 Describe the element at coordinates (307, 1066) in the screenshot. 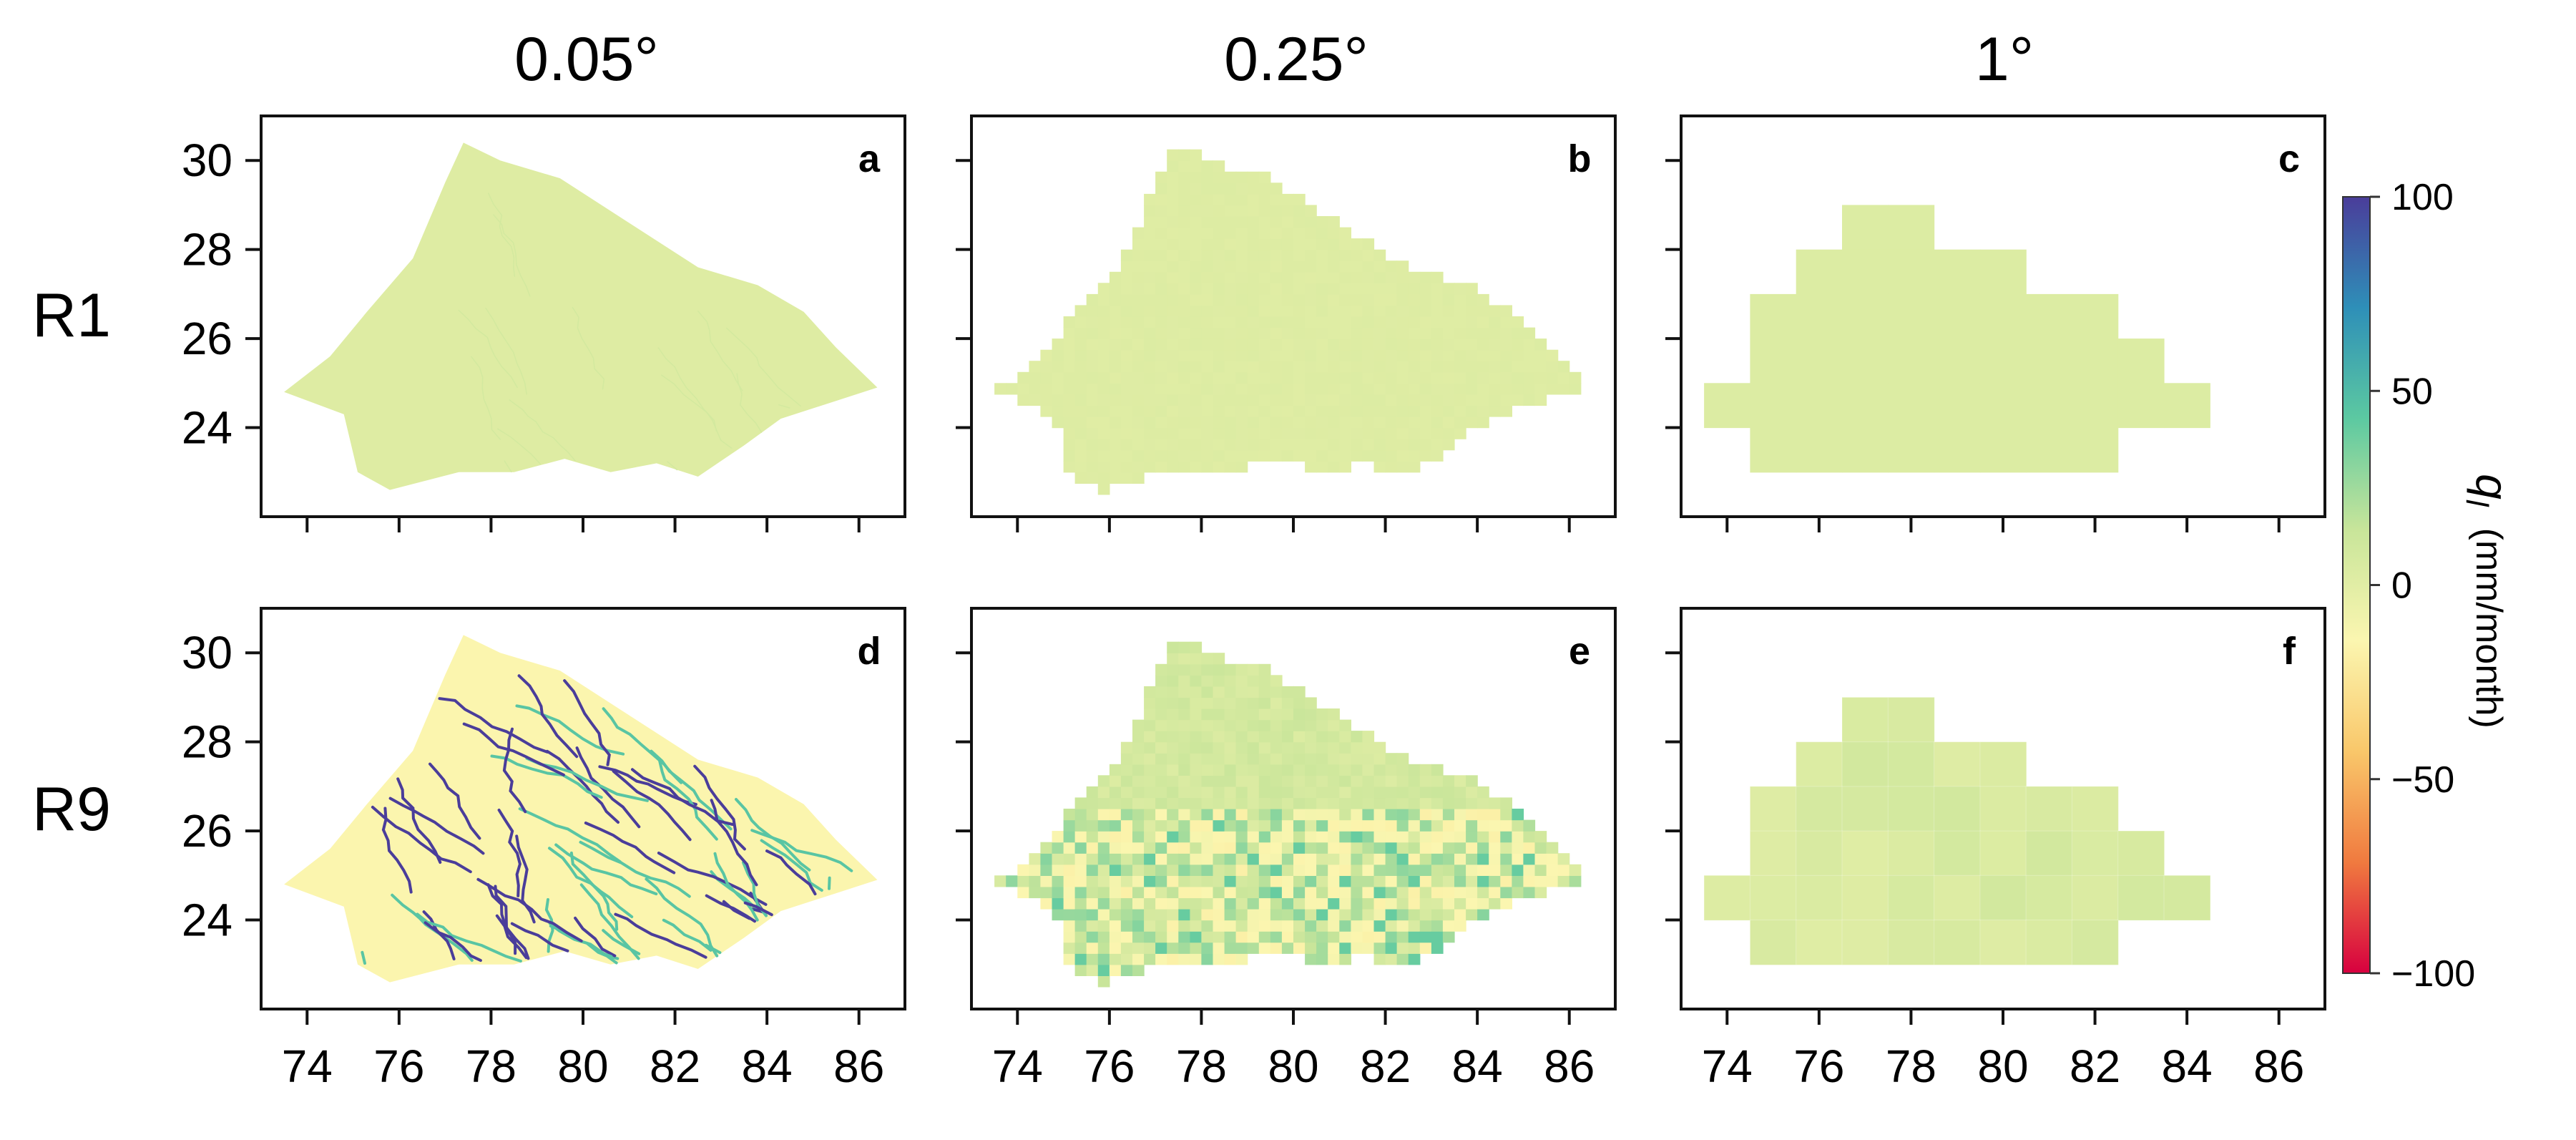

I see `x-tick-label: 74` at that location.